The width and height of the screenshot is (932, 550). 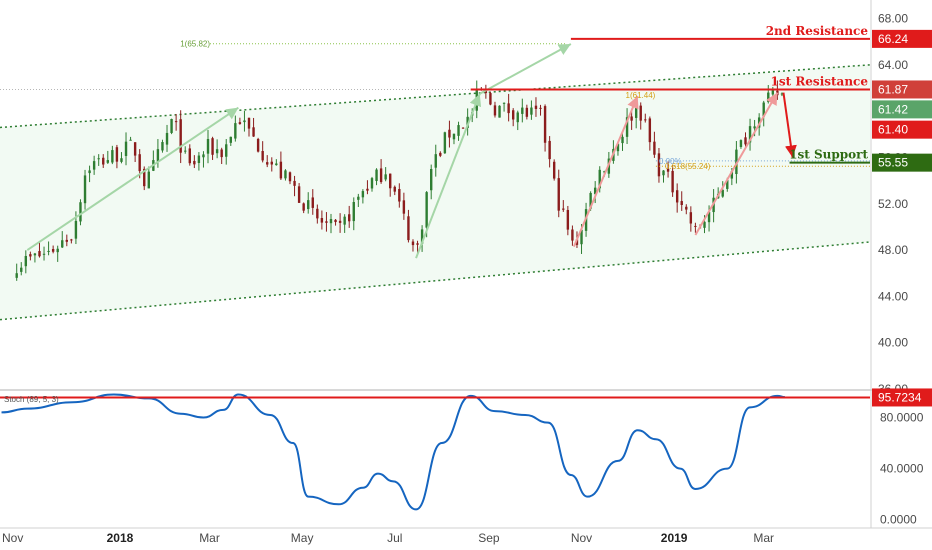 What do you see at coordinates (688, 166) in the screenshot?
I see `fib-label: 0.618(55.24)` at bounding box center [688, 166].